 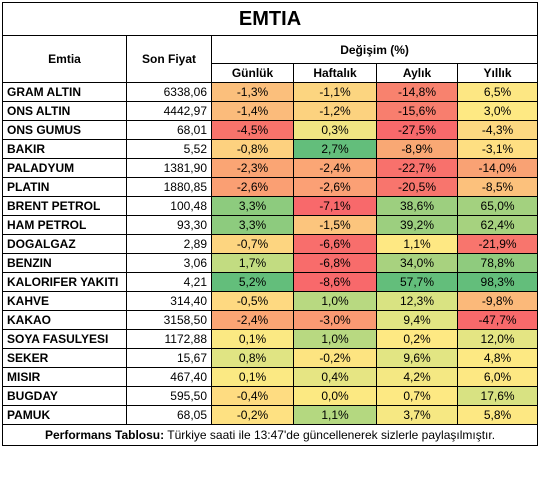 What do you see at coordinates (497, 168) in the screenshot?
I see `change-yillik: -14,0%` at bounding box center [497, 168].